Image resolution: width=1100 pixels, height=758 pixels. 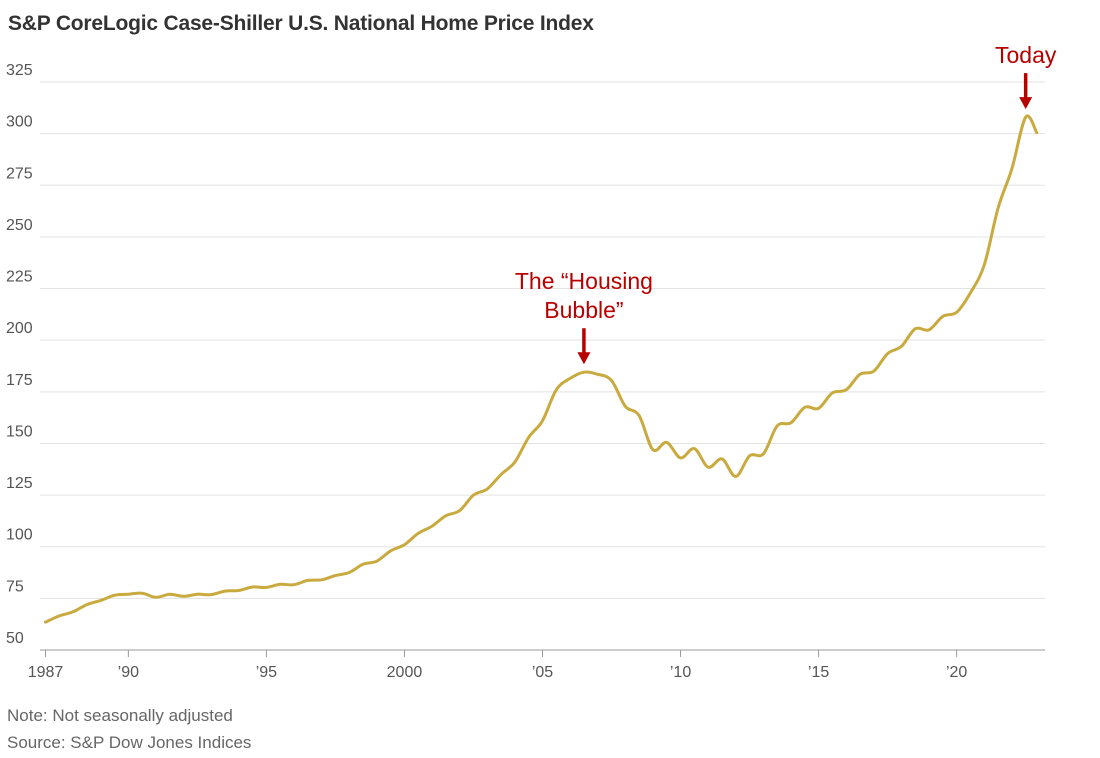 What do you see at coordinates (120, 715) in the screenshot?
I see `chart-note: Note: Not seasonally adjusted` at bounding box center [120, 715].